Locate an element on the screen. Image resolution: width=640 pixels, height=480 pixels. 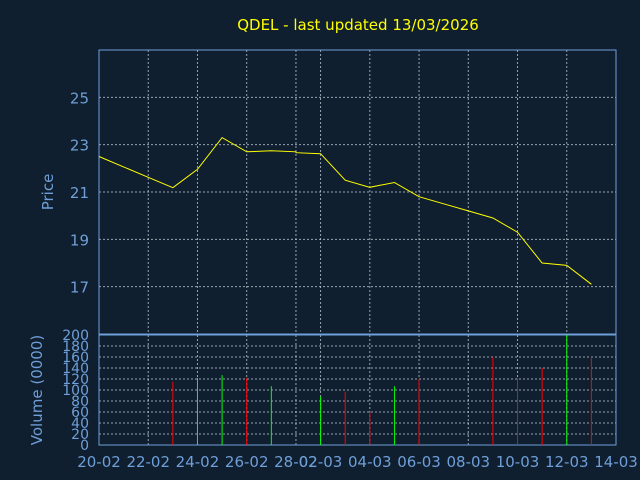
volume-axis-label: Volume (0000) is located at coordinates (37, 390).